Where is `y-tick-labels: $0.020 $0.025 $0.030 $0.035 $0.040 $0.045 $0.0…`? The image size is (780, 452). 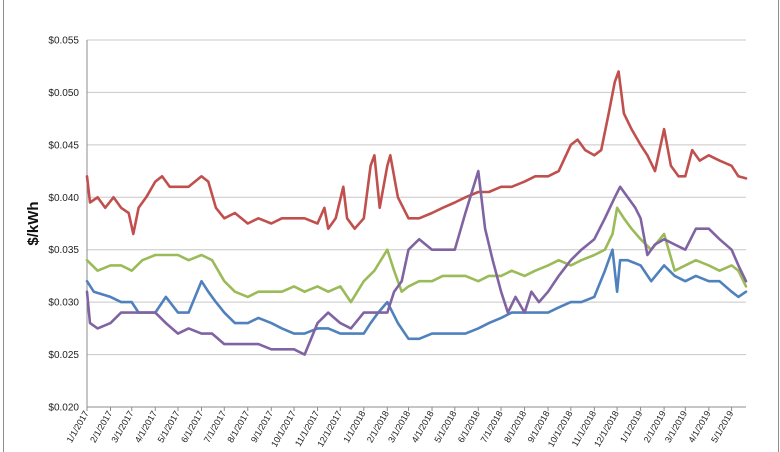
y-tick-labels: $0.020 $0.025 $0.030 $0.035 $0.040 $0.045 $0.0… is located at coordinates (63, 225).